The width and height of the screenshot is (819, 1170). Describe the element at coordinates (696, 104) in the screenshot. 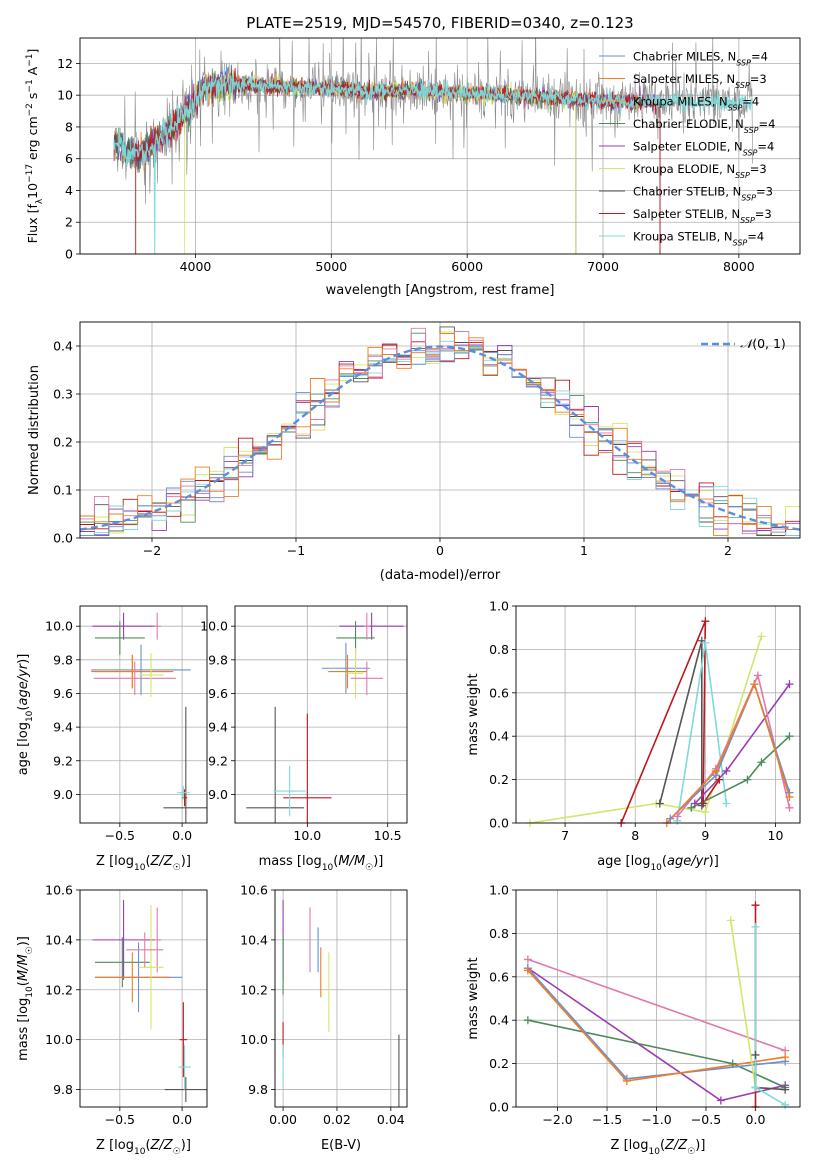

I see `legend-label: Kroupa MILES, NSSP=4` at that location.